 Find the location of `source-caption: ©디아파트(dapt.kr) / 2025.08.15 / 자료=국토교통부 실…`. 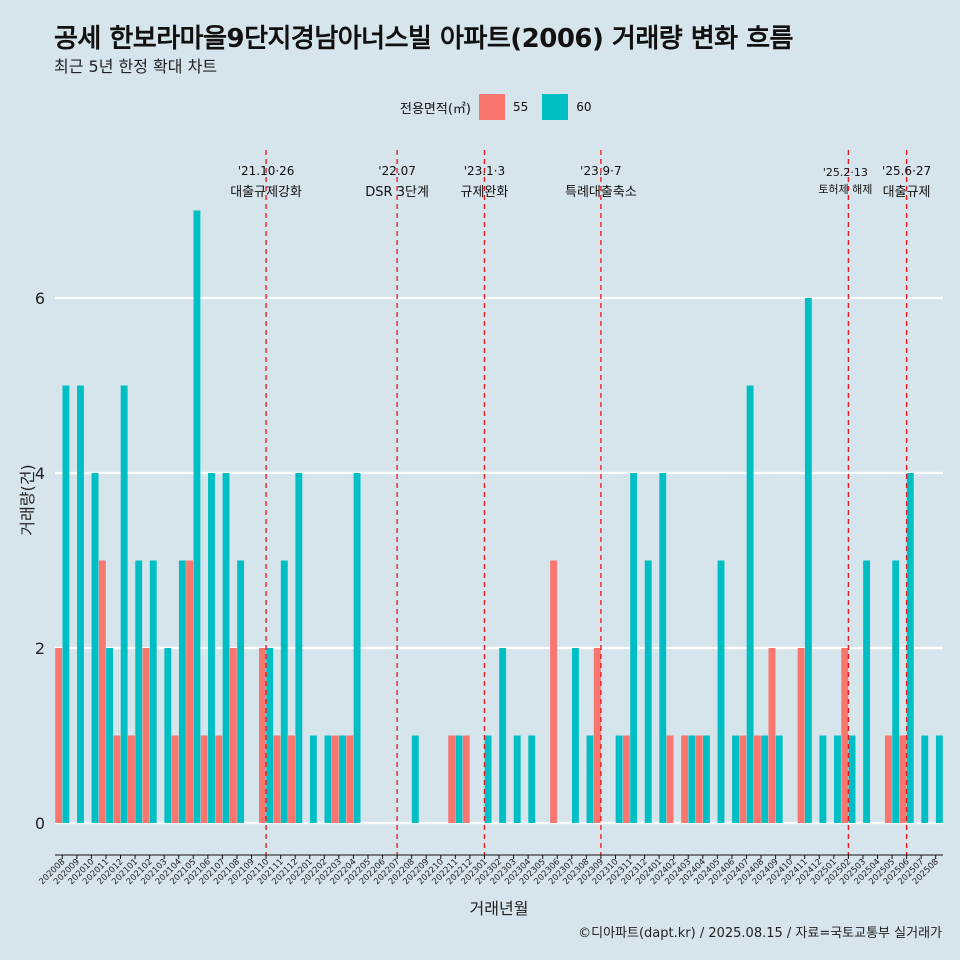

source-caption: ©디아파트(dapt.kr) / 2025.08.15 / 자료=국토교통부 실… is located at coordinates (760, 933).